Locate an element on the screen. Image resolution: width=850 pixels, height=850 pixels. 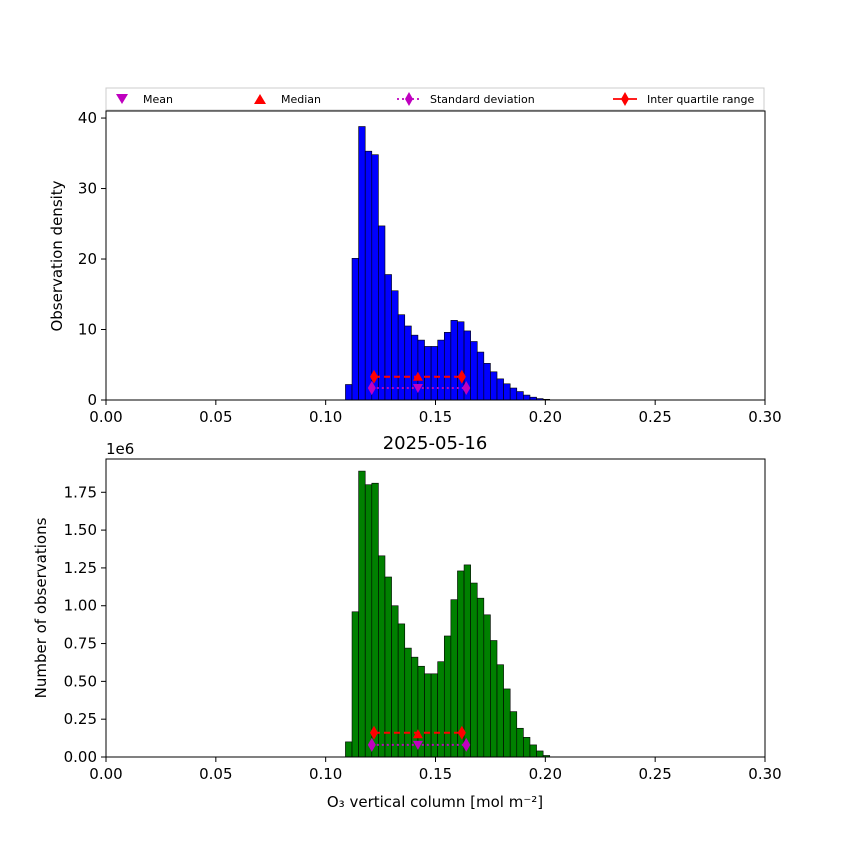
y-tick-label: 1.50 is located at coordinates (80, 530).